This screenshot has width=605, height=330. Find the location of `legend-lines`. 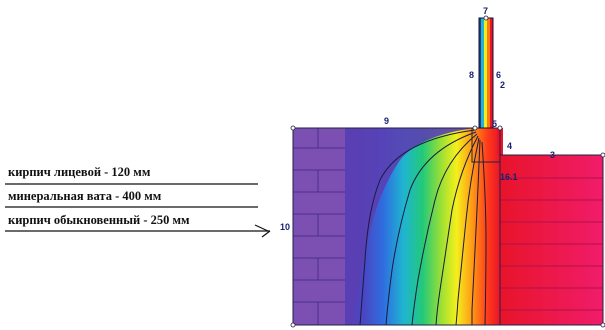

legend-lines is located at coordinates (137, 207).